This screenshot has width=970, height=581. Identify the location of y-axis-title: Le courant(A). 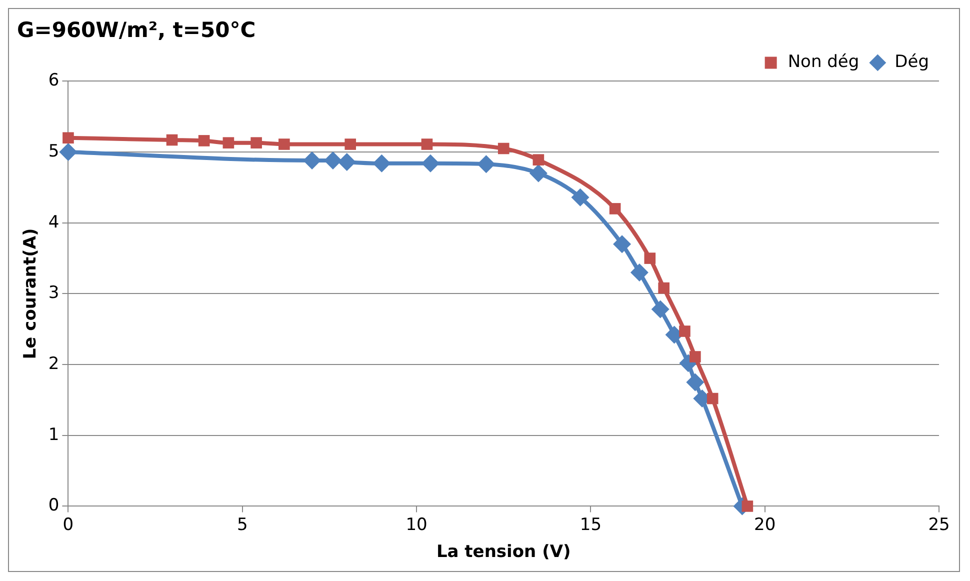
(30, 294).